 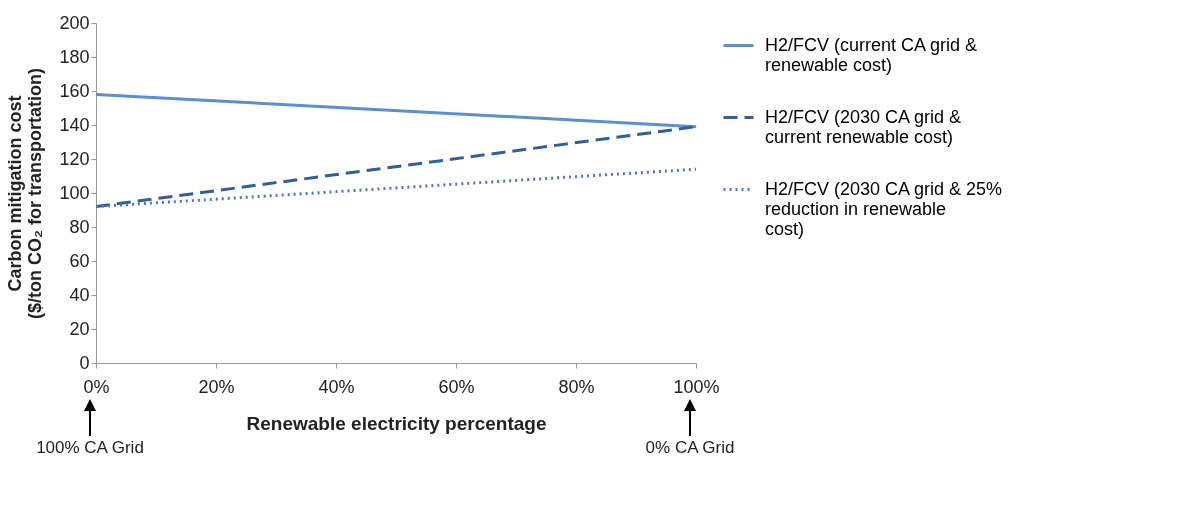 I want to click on y-axis-title: Carbon mitigation cost ($/ton CO₂ for transportation), so click(x=25, y=193).